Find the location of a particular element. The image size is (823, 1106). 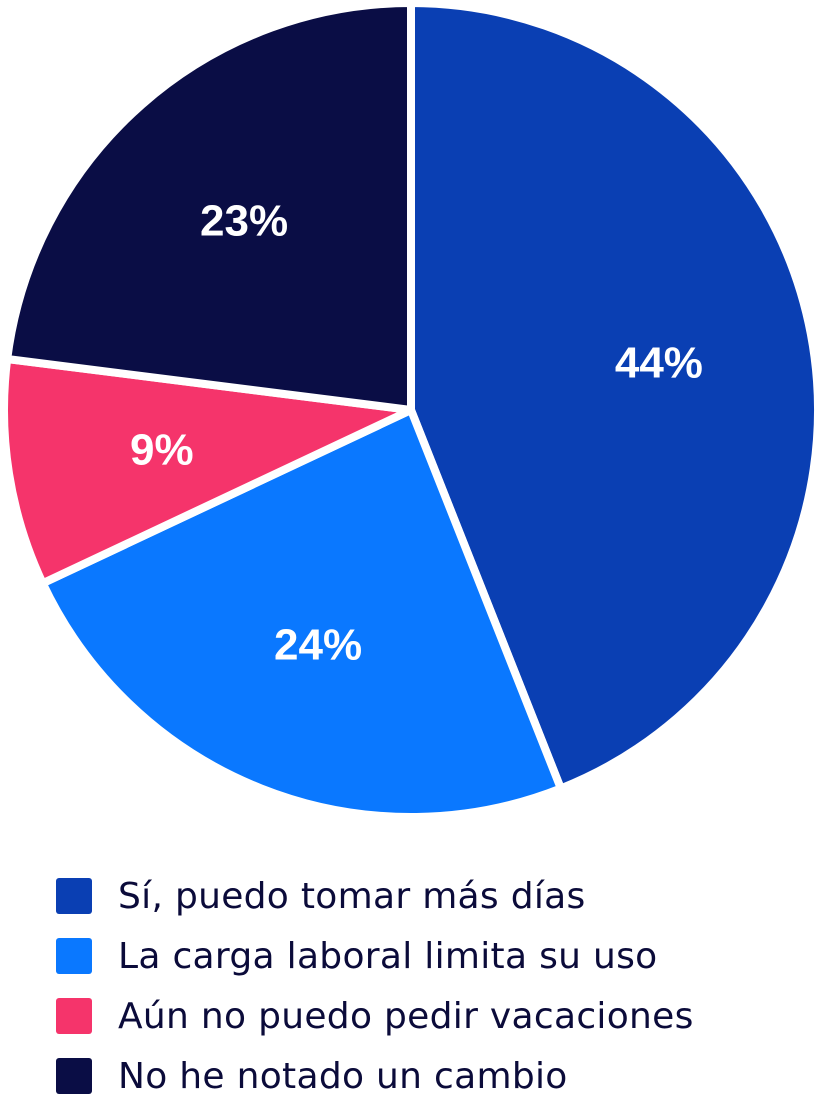

legend-swatch-aun-no-puedo-pedir is located at coordinates (74, 1016).